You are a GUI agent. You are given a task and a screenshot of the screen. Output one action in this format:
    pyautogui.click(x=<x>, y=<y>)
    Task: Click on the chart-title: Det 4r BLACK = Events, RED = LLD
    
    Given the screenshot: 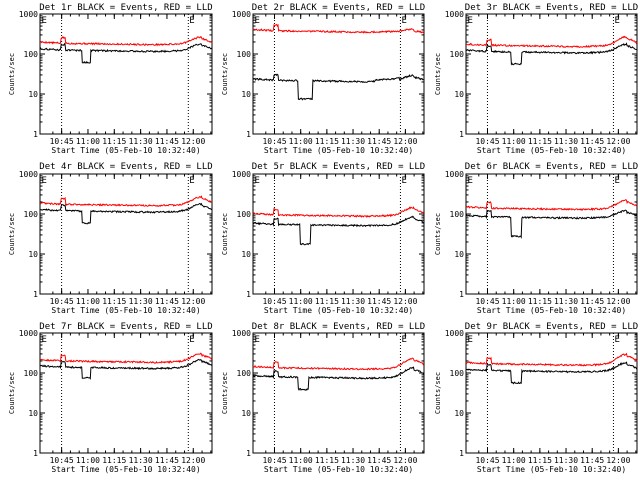 What is the action you would take?
    pyautogui.click(x=125, y=167)
    